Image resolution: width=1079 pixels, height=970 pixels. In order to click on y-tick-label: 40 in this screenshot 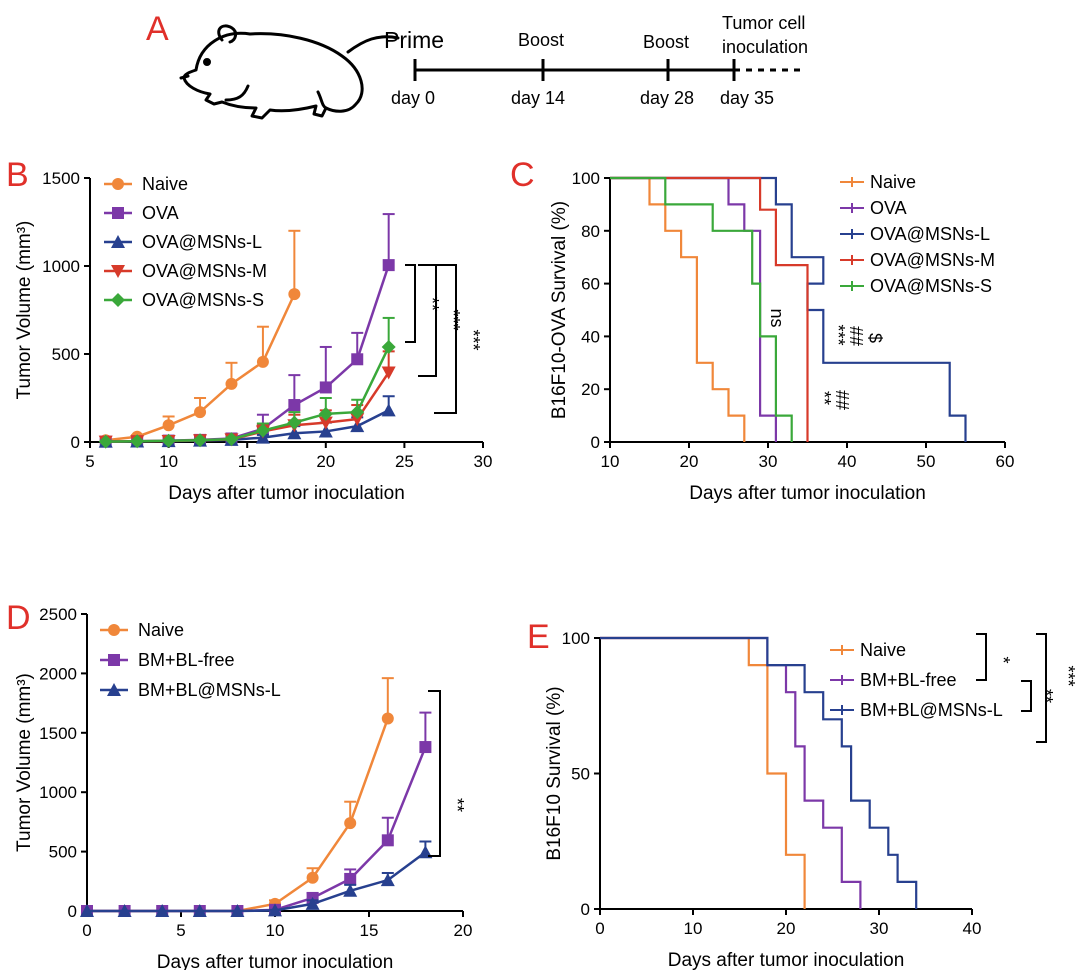, I will do `click(590, 336)`.